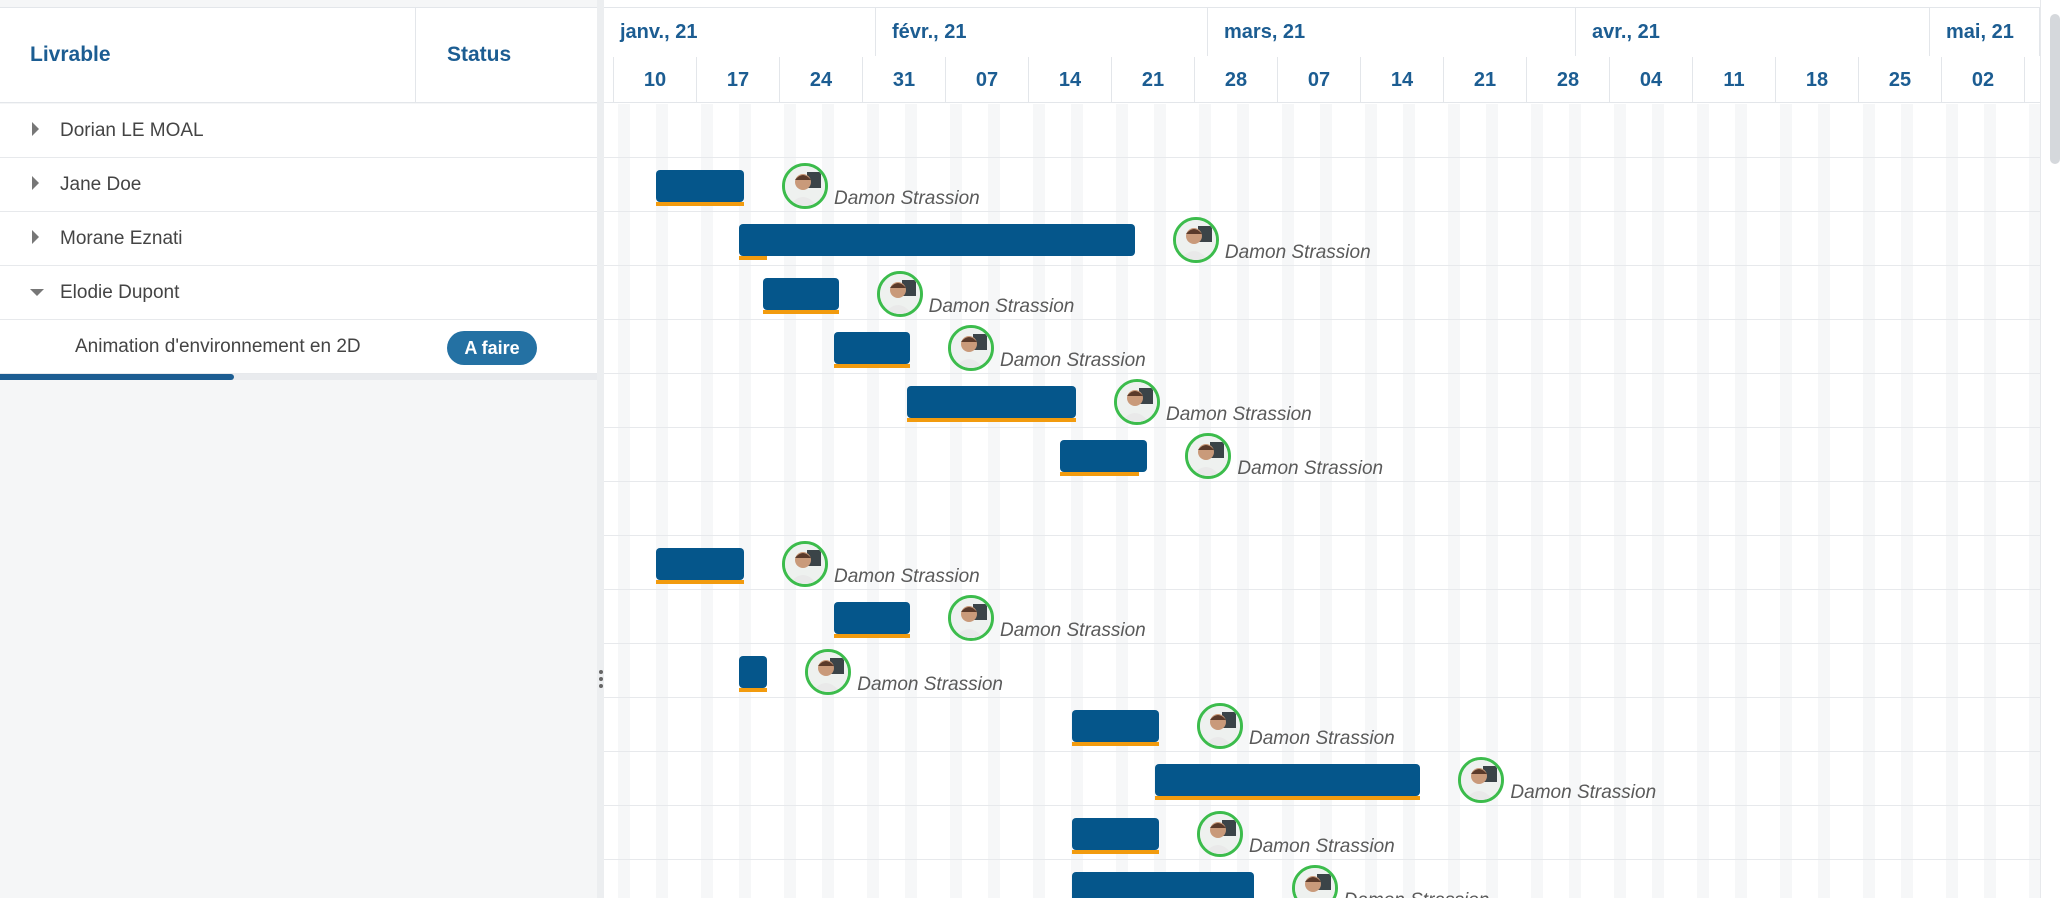 The image size is (2070, 898). What do you see at coordinates (300, 347) in the screenshot?
I see `tree-row-animation: Animation d'environnement en 2D A faire` at bounding box center [300, 347].